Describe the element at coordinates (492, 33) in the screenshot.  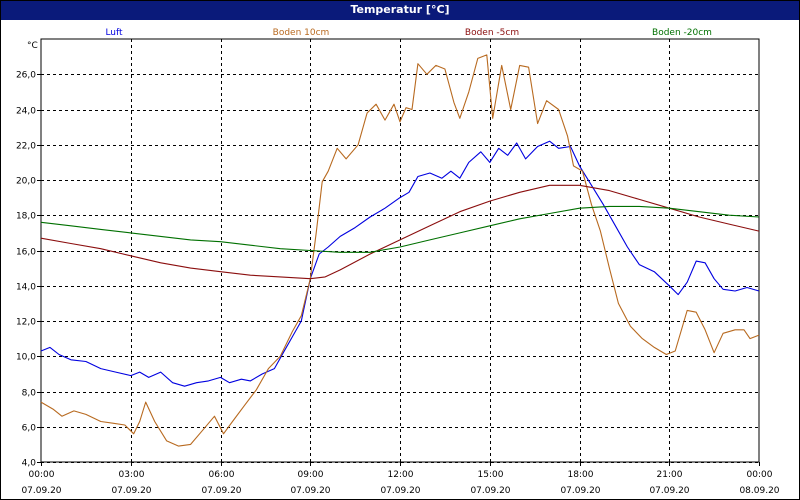
I see `legend-entry: Boden -5cm` at that location.